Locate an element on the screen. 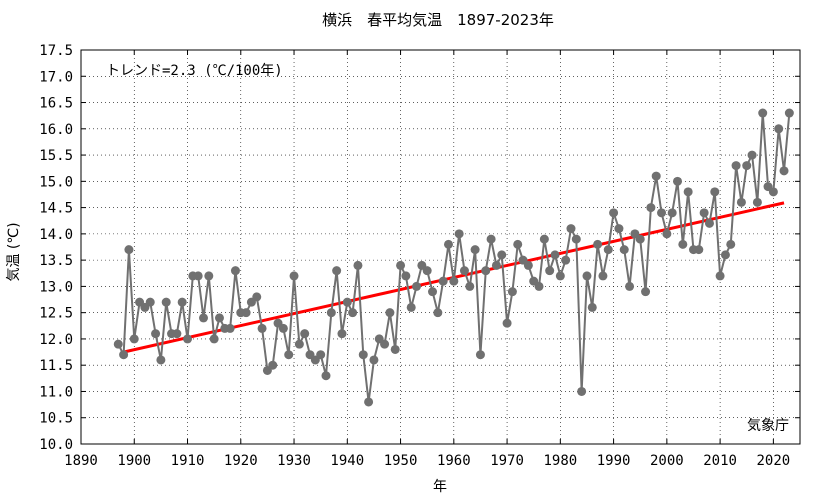  y-tick-label: 14.0 is located at coordinates (56, 235).